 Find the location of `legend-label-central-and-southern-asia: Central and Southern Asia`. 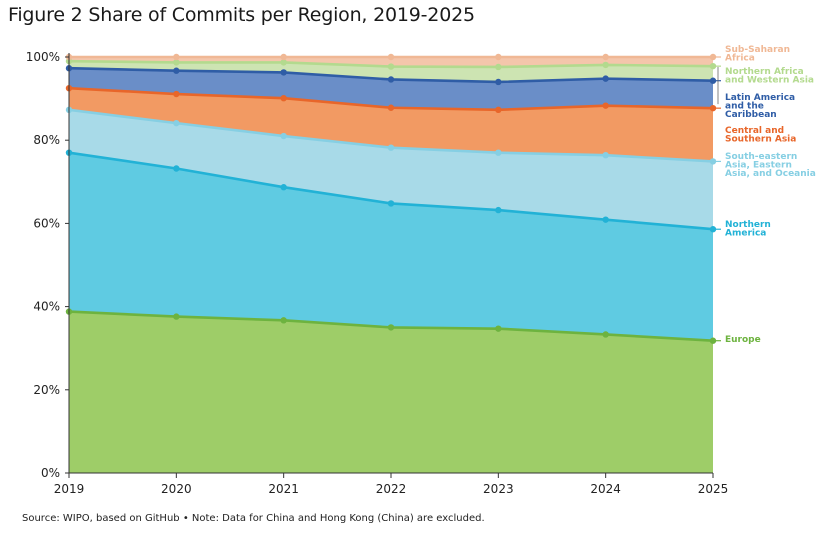

legend-label-central-and-southern-asia: Central and Southern Asia is located at coordinates (760, 135).